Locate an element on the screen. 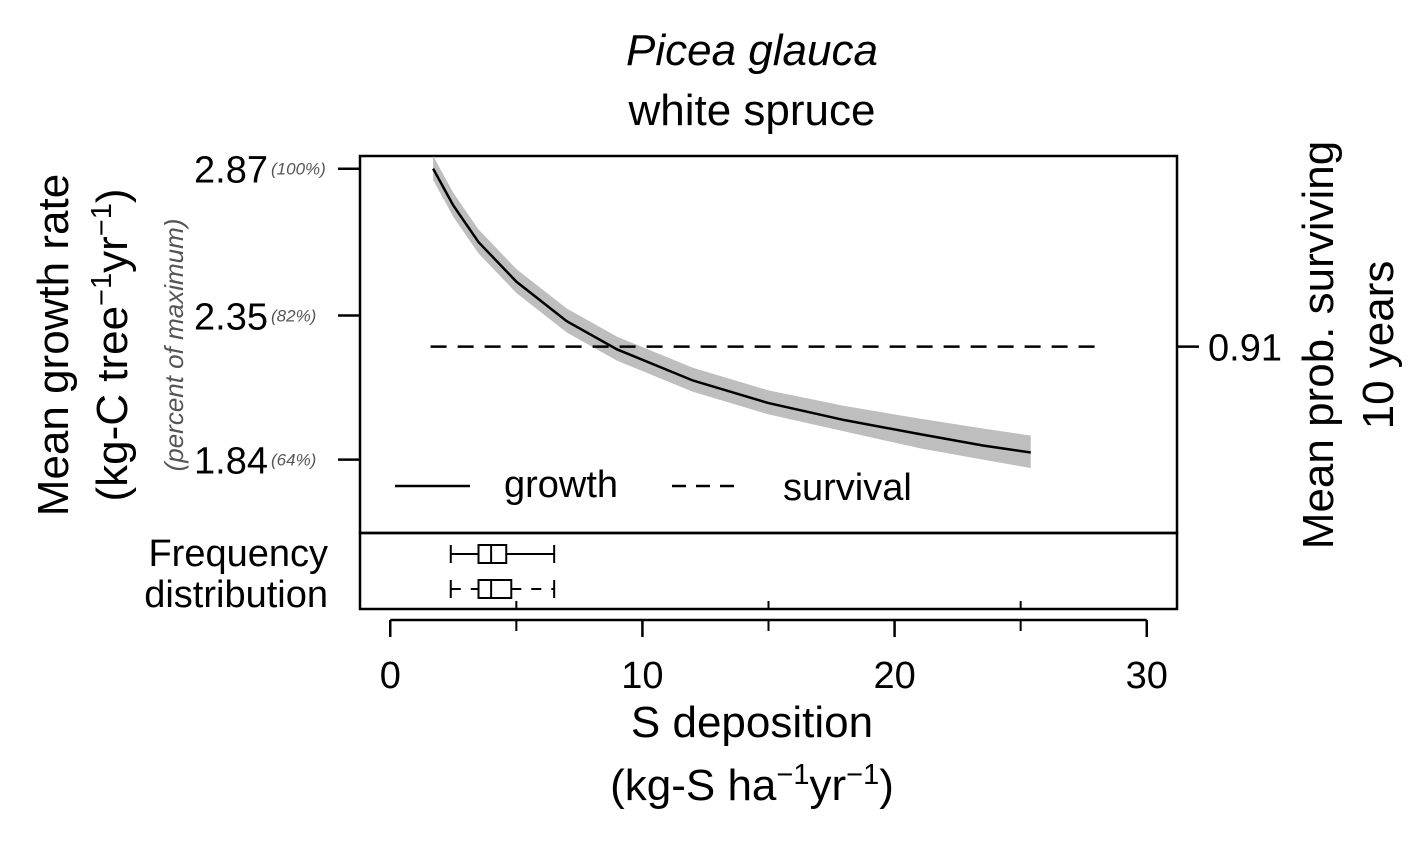 This screenshot has width=1417, height=850. right-axis-label-line1: Mean prob. surviving is located at coordinates (1318, 345).